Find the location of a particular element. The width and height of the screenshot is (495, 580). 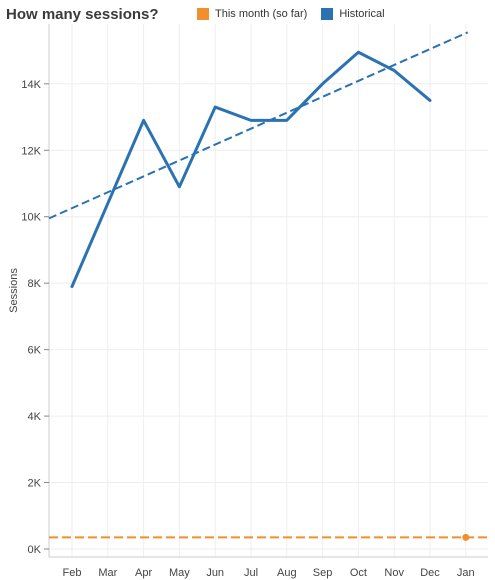

x-tick-label: Oct is located at coordinates (358, 573).